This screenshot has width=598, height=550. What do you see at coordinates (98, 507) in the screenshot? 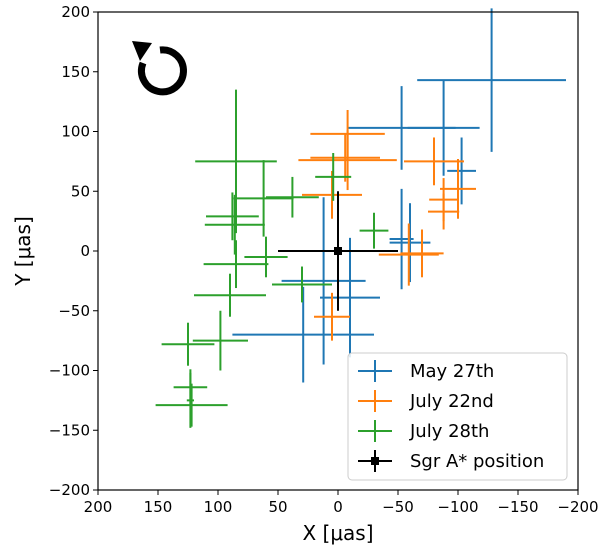
I see `x-tick-label: 200` at bounding box center [98, 507].